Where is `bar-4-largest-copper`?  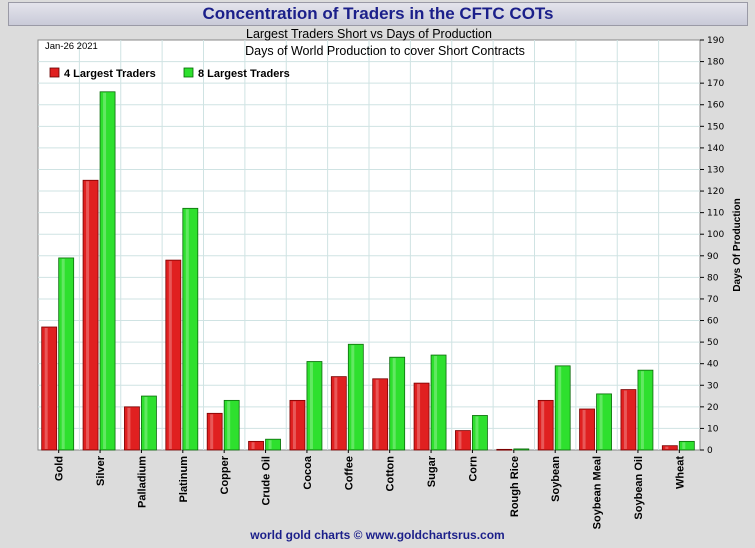 bar-4-largest-copper is located at coordinates (214, 431).